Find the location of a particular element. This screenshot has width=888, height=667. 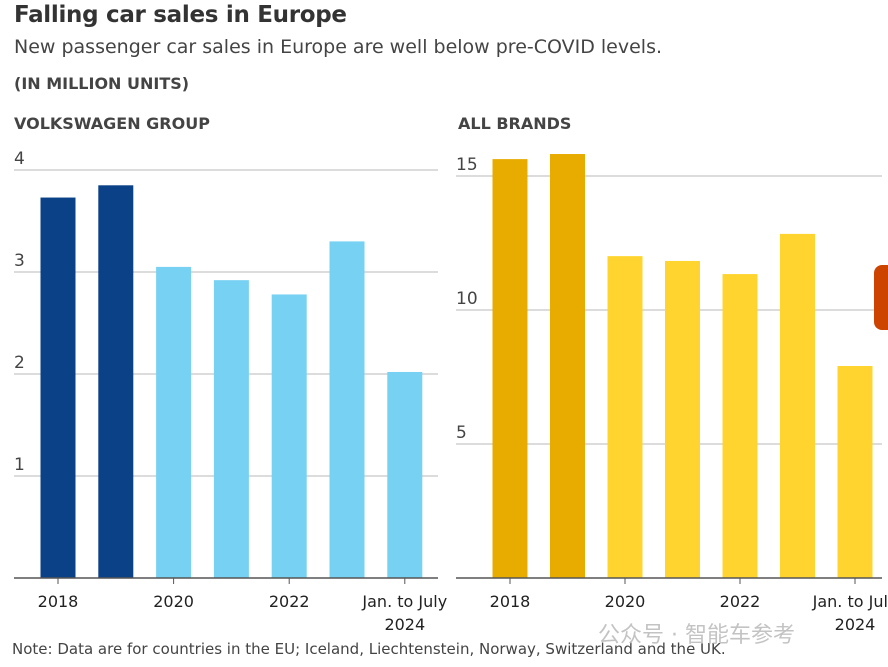

y-tick-label: 15 is located at coordinates (467, 165).